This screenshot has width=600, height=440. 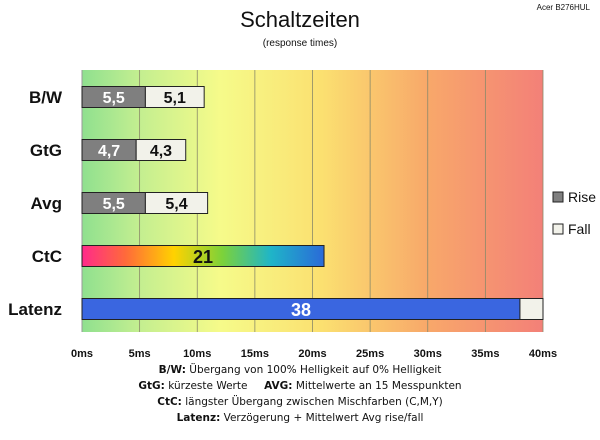 What do you see at coordinates (370, 354) in the screenshot?
I see `x-tick-label: 25ms` at bounding box center [370, 354].